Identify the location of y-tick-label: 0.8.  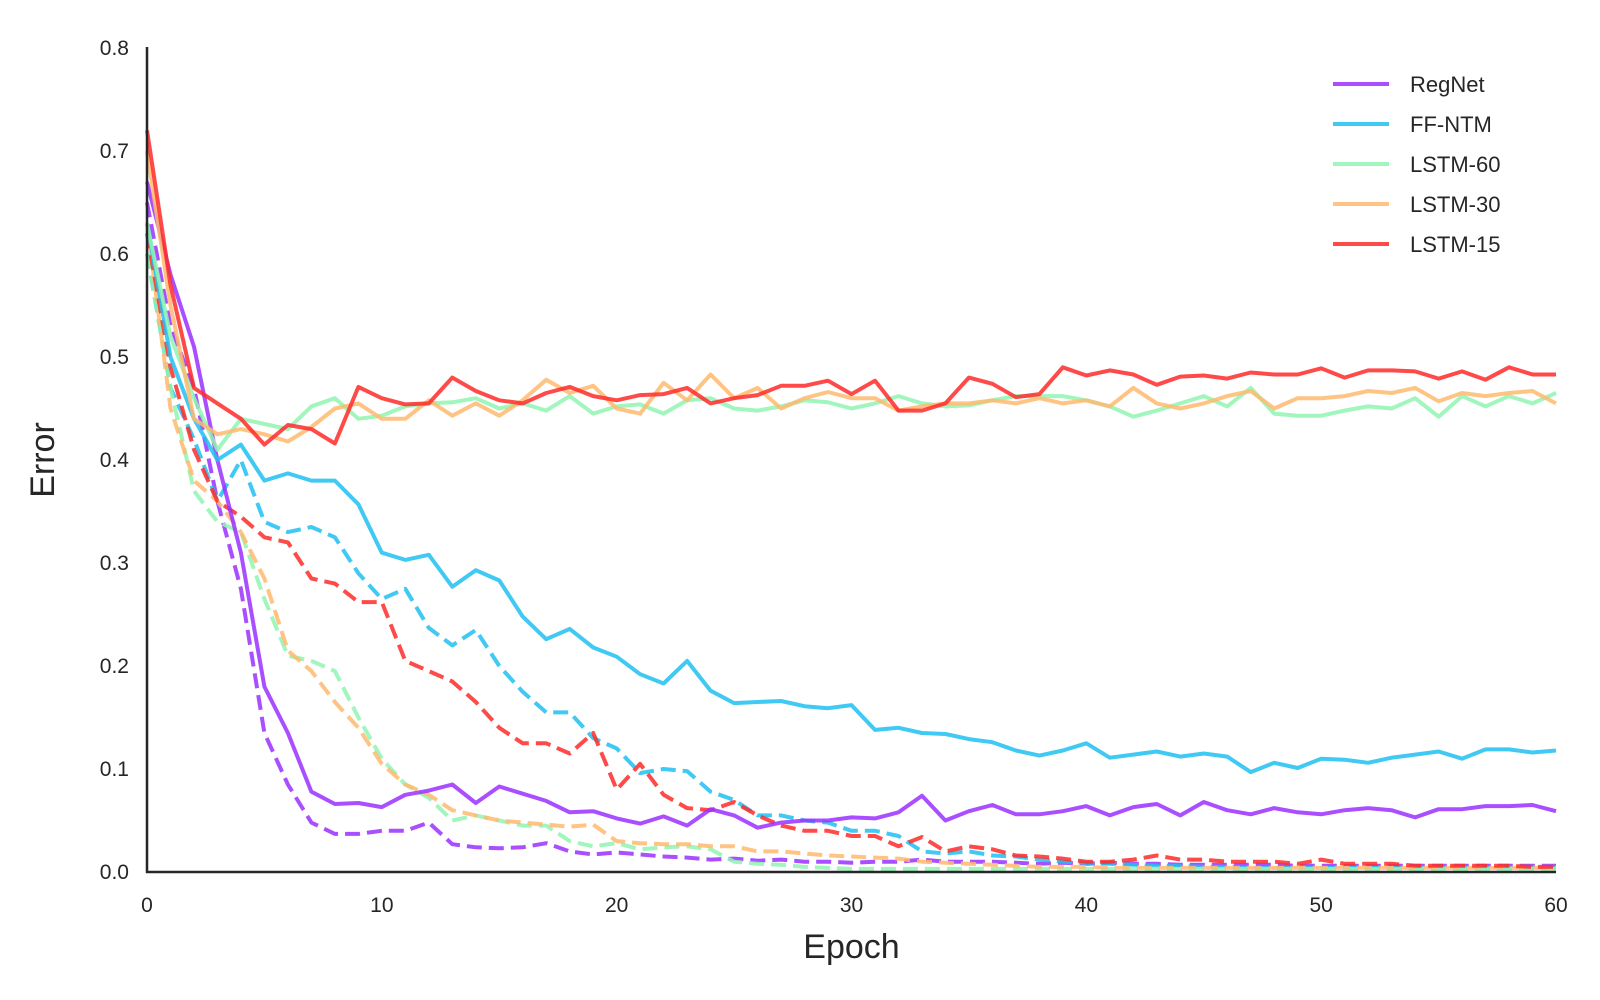
(114, 48).